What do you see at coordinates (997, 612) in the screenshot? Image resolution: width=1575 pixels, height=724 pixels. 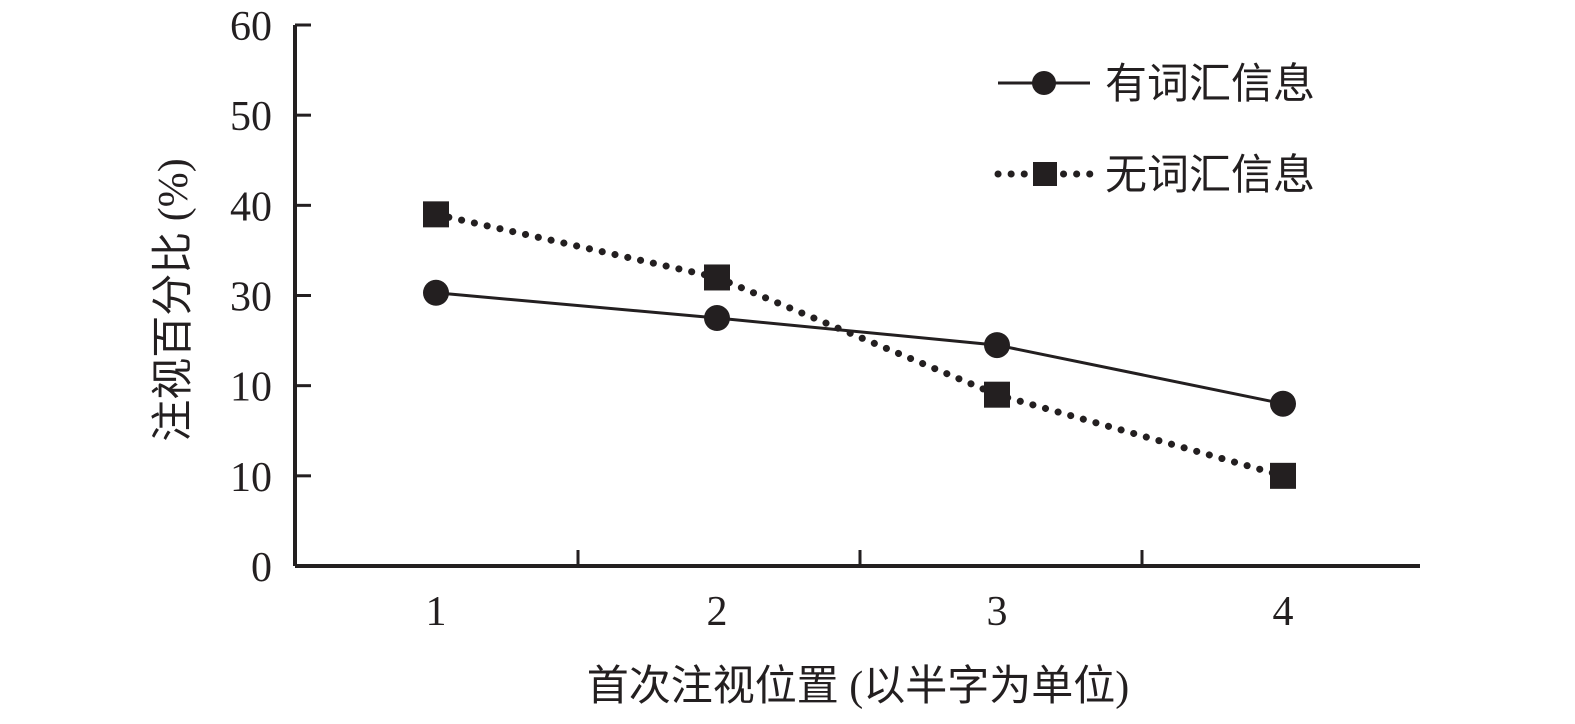 I see `x-tick-label: 3` at bounding box center [997, 612].